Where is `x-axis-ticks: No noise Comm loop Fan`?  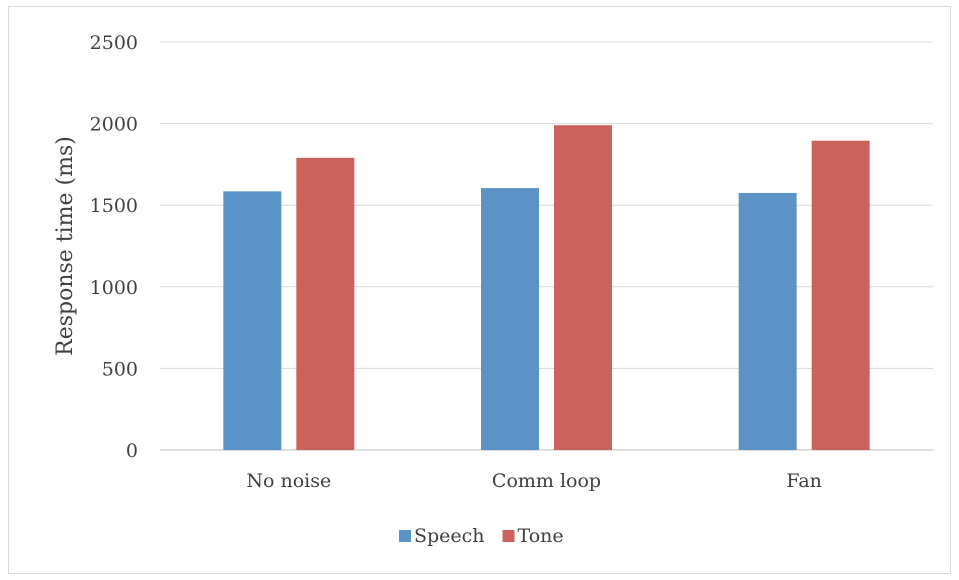
x-axis-ticks: No noise Comm loop Fan is located at coordinates (533, 481).